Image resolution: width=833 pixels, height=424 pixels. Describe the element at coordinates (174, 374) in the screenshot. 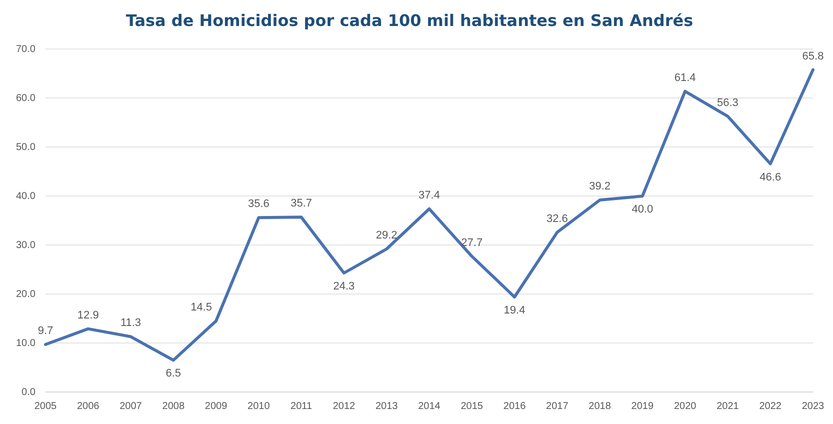

I see `data-label: 6.5` at that location.